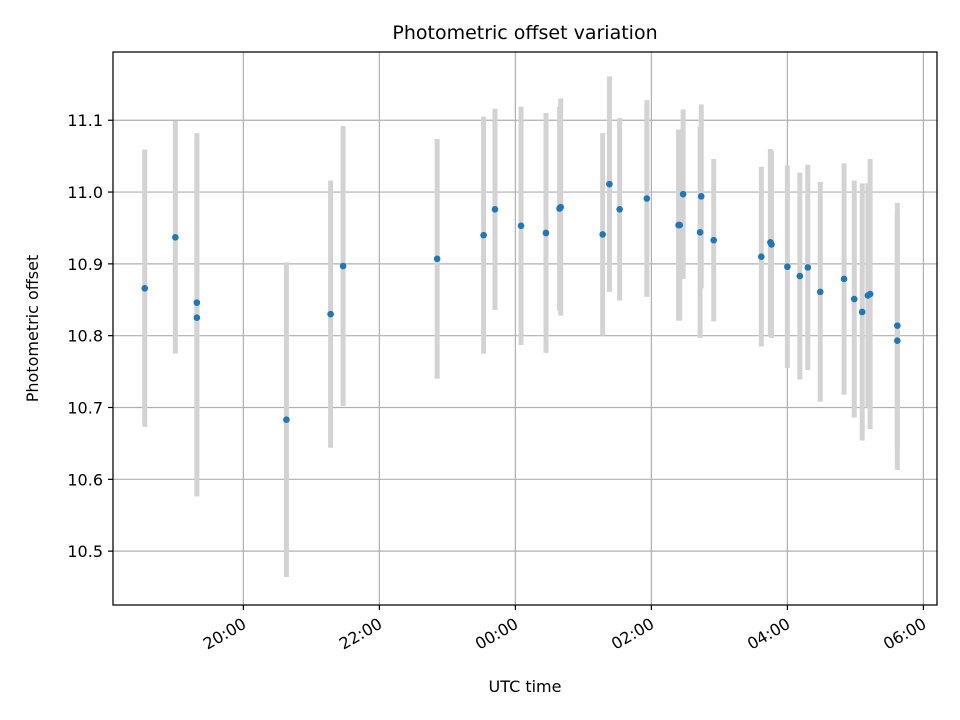 This screenshot has width=960, height=720. What do you see at coordinates (524, 33) in the screenshot?
I see `chart-title: Photometric offset variation` at bounding box center [524, 33].